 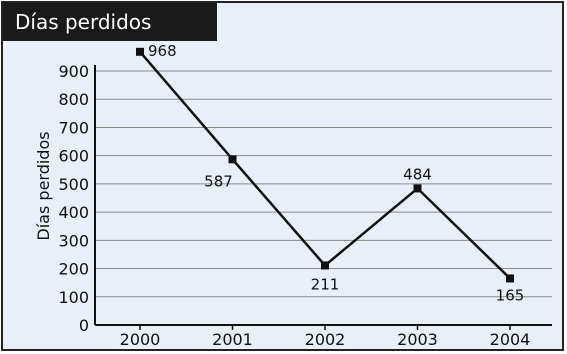 What do you see at coordinates (73, 269) in the screenshot?
I see `y-tick-label: 200` at bounding box center [73, 269].